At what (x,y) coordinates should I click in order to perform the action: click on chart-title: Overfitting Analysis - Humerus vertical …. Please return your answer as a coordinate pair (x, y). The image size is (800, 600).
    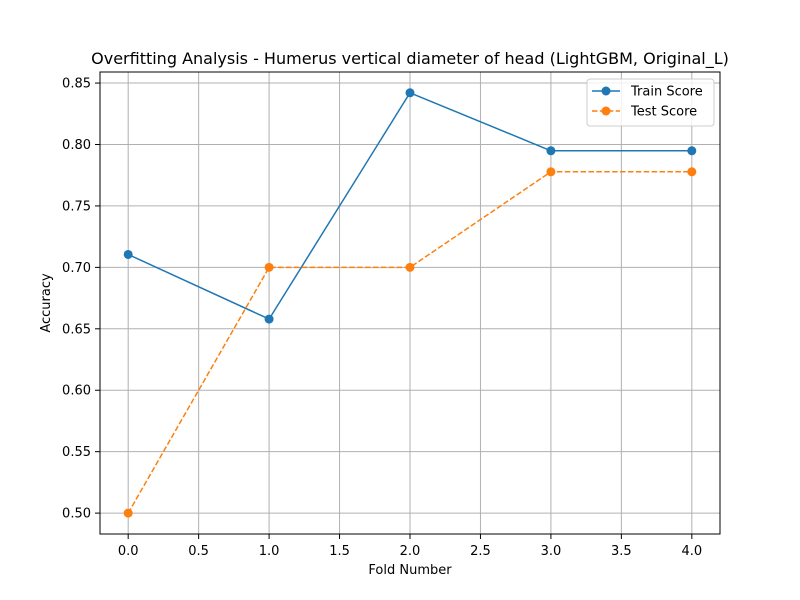
    Looking at the image, I should click on (410, 59).